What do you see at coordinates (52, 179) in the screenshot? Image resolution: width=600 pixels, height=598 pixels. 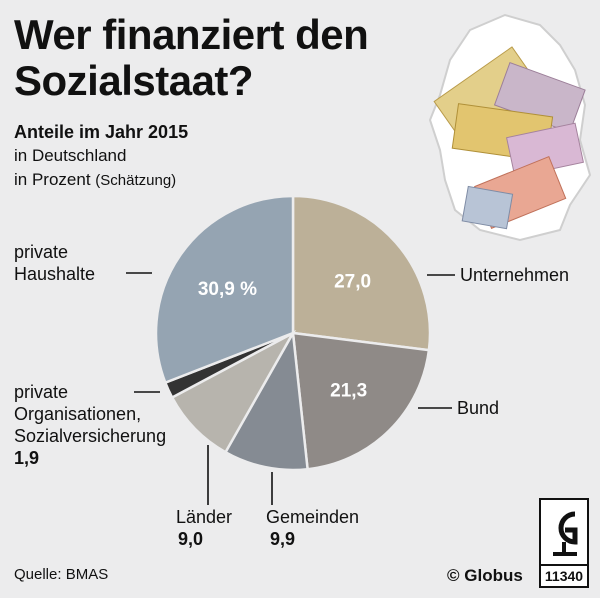 I see `subtitle-unit-text: in Prozent` at bounding box center [52, 179].